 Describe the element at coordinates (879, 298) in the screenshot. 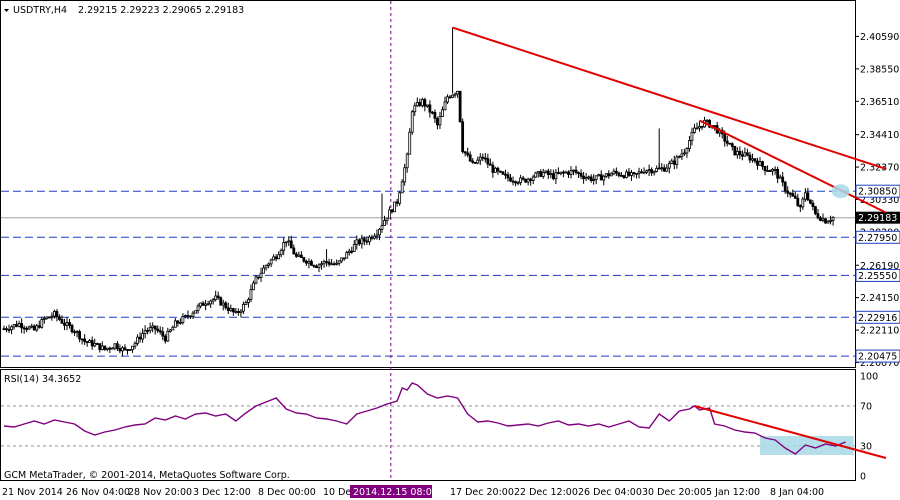

I see `y-tick-label: 2.24150` at that location.